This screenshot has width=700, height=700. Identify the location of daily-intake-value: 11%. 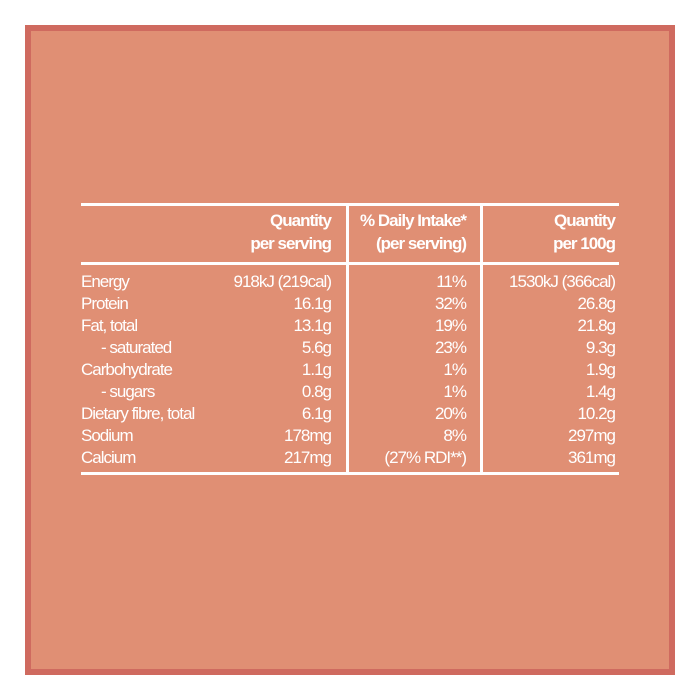
(451, 281).